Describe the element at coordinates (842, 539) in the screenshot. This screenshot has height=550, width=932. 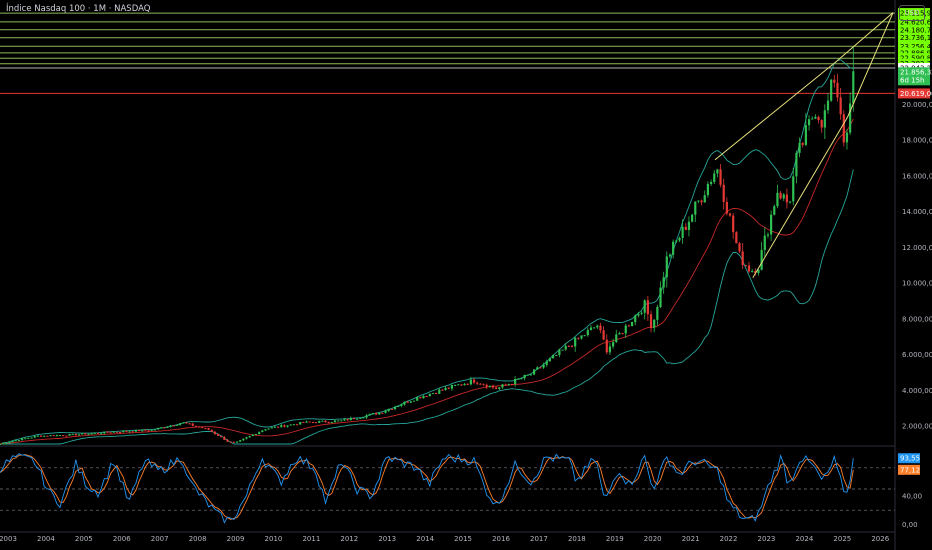
I see `time-tick-label: 2025` at that location.